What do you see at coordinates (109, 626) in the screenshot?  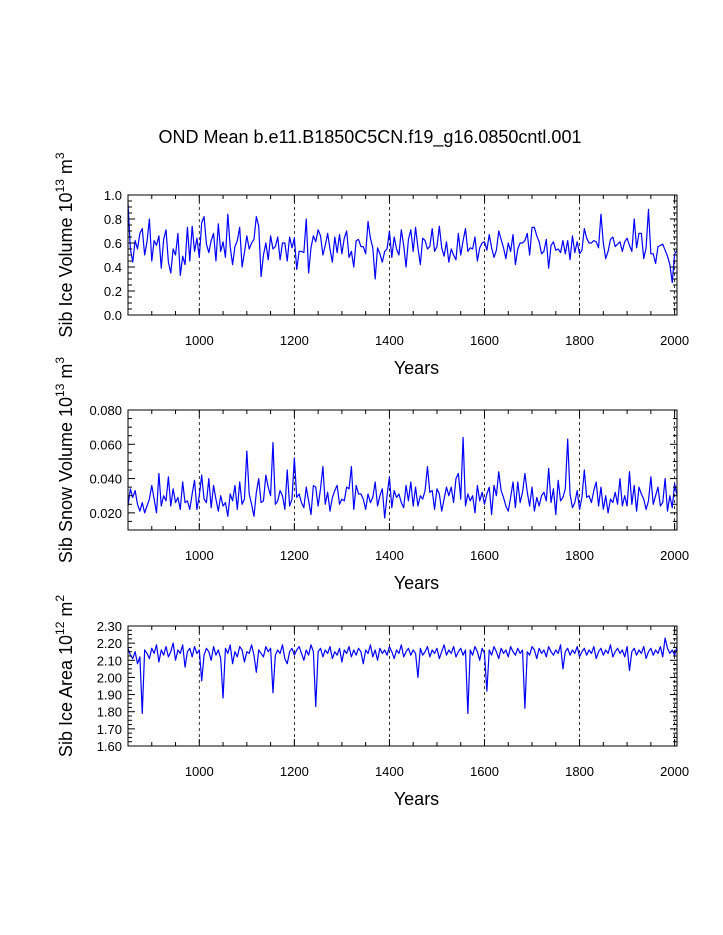 I see `ice-area-ytick-label: 2.30` at bounding box center [109, 626].